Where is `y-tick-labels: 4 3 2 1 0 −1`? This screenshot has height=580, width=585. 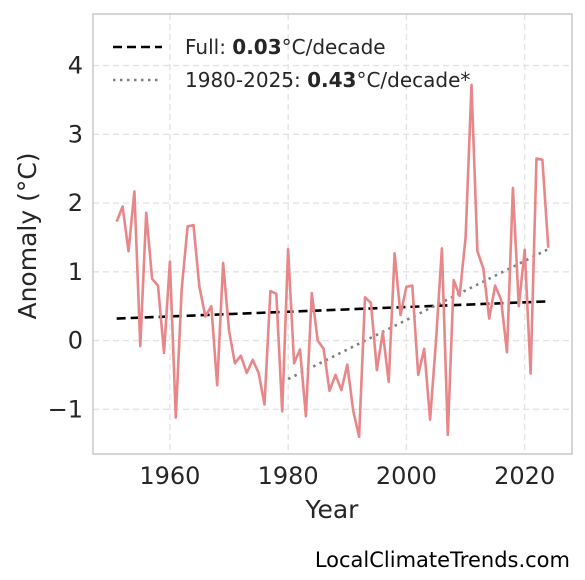 y-tick-labels: 4 3 2 1 0 −1 is located at coordinates (65, 238).